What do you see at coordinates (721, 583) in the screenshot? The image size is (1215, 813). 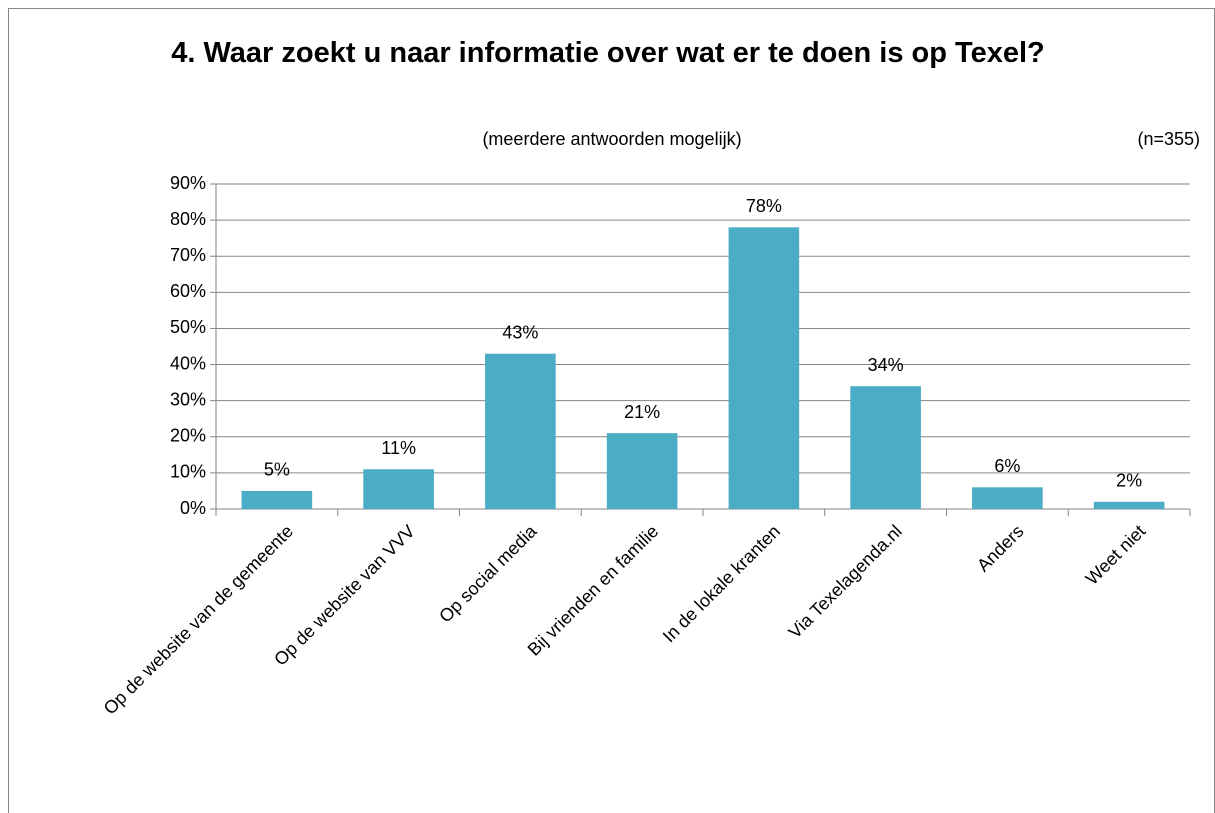 I see `x-tick-label: In de lokale kranten` at bounding box center [721, 583].